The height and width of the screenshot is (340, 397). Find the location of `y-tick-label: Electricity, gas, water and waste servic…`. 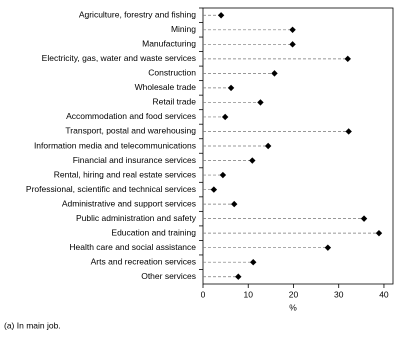

y-tick-label: Electricity, gas, water and waste servic… is located at coordinates (119, 58).